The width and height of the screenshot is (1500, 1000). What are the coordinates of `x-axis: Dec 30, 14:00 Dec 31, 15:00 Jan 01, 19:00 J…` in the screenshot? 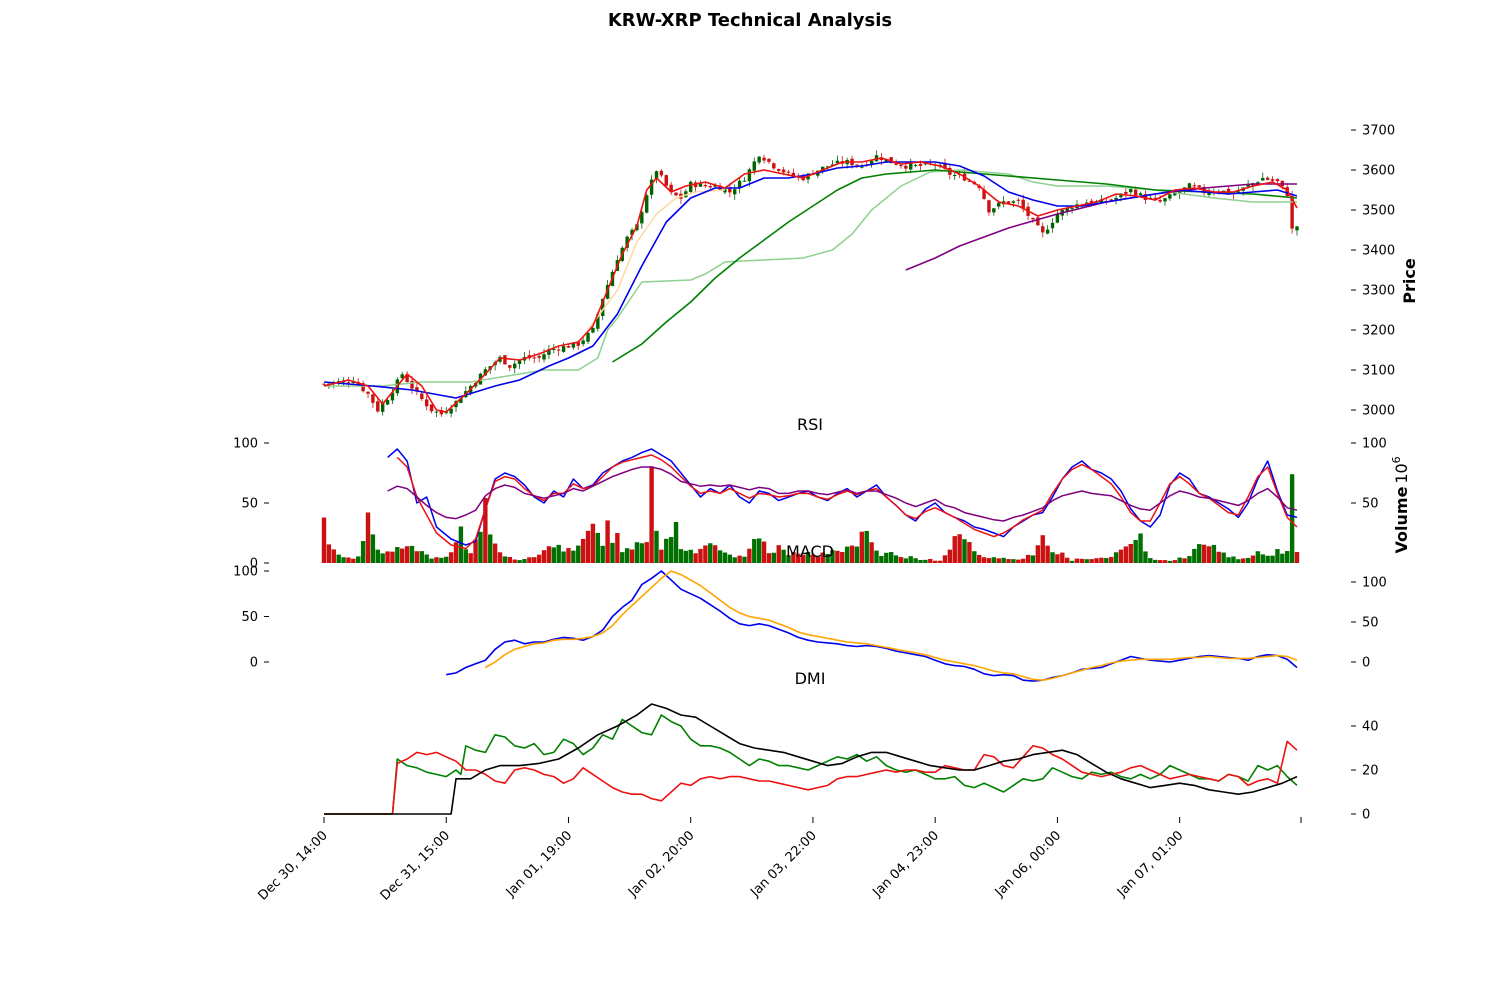 It's located at (778, 860).